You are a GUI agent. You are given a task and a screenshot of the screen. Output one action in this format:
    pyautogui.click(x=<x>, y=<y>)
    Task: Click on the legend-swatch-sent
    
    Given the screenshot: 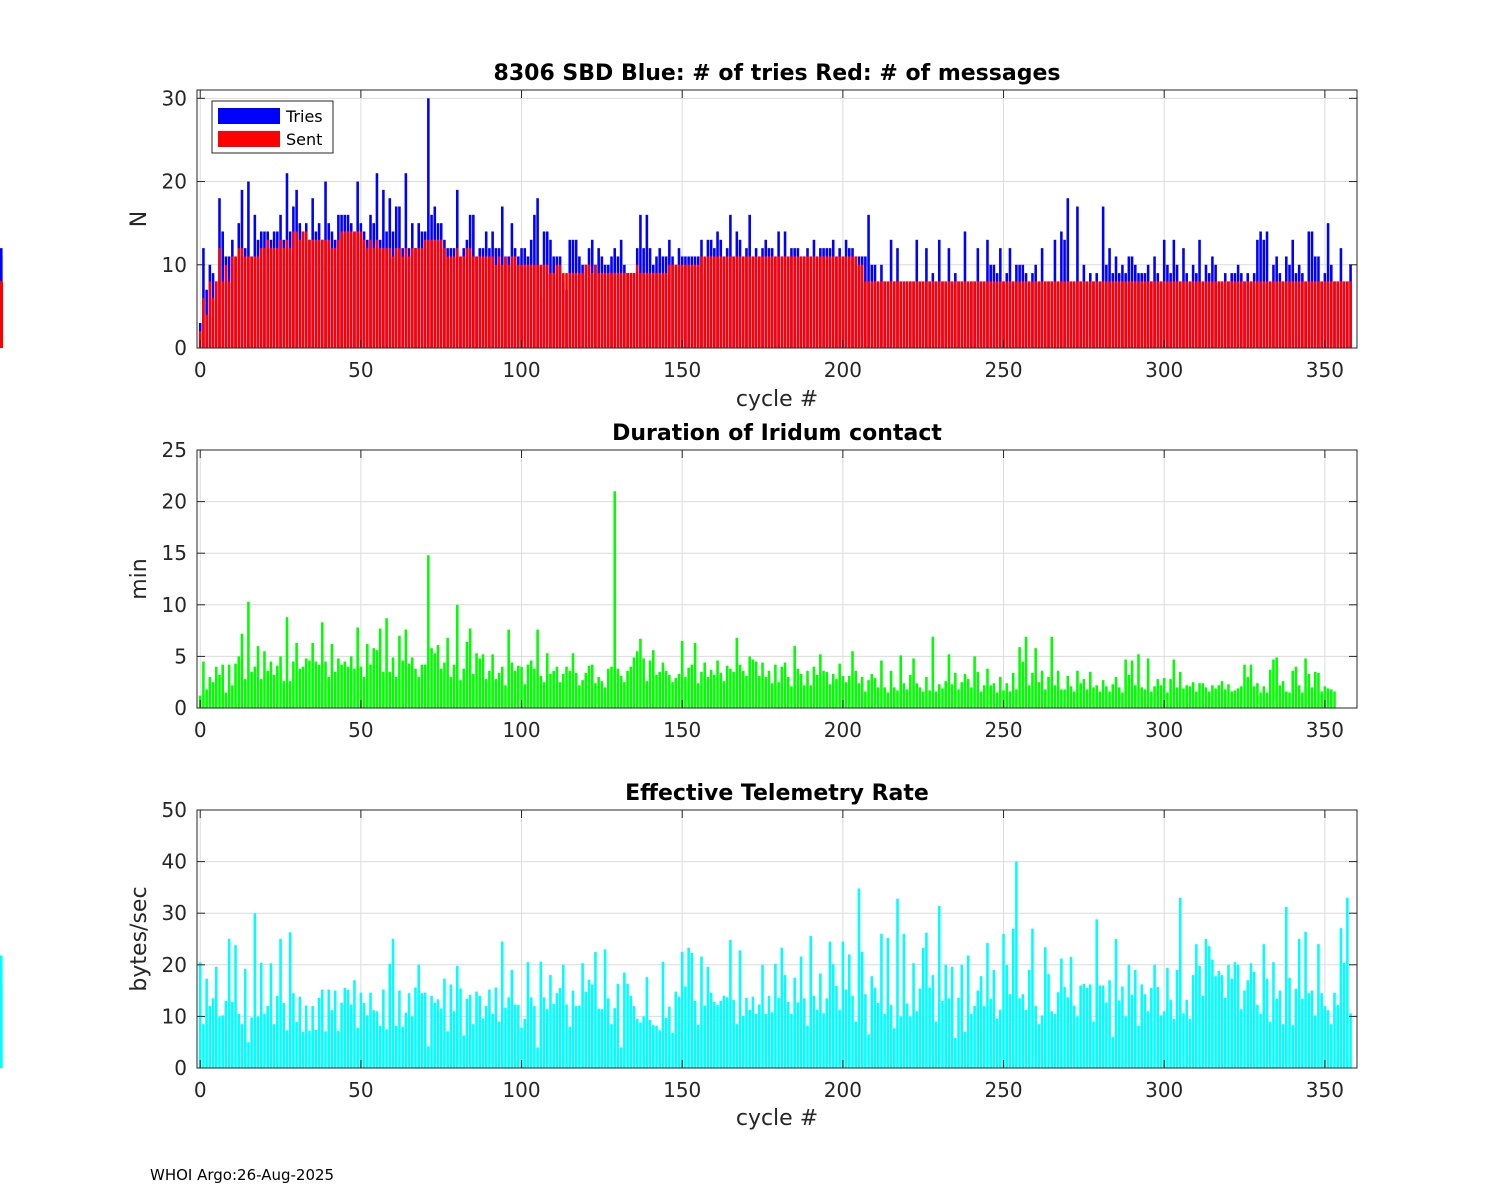 What is the action you would take?
    pyautogui.click(x=249, y=139)
    